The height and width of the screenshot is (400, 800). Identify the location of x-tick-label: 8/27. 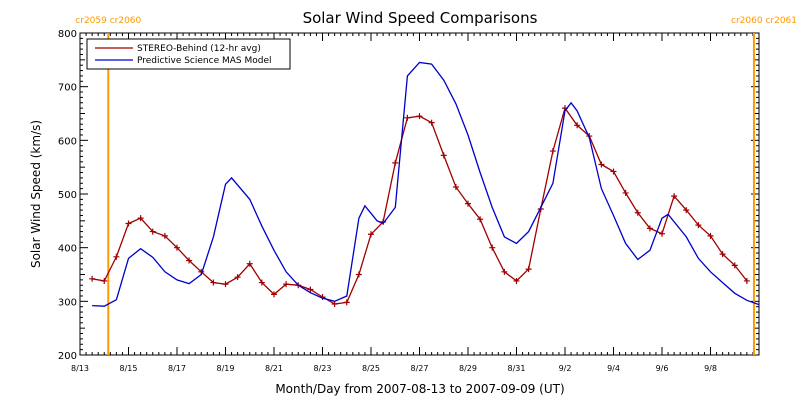
(420, 368).